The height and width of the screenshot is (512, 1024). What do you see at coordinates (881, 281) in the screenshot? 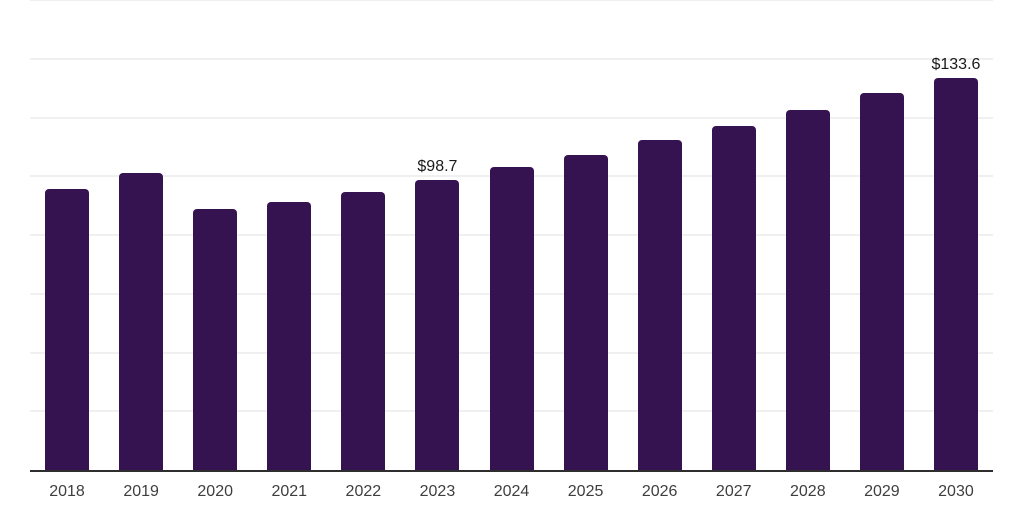
I see `bar-2029` at bounding box center [881, 281].